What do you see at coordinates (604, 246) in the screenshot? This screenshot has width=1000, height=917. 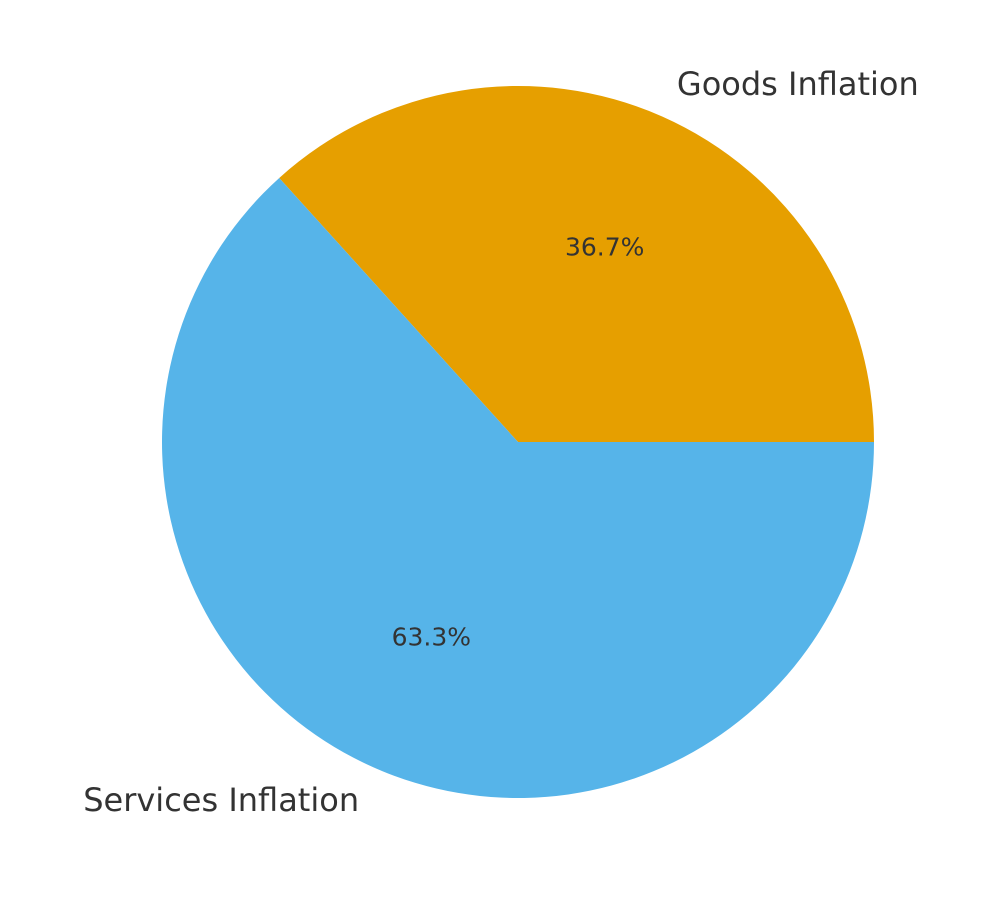 I see `slice-percent-goods-inflation: 36.7%` at bounding box center [604, 246].